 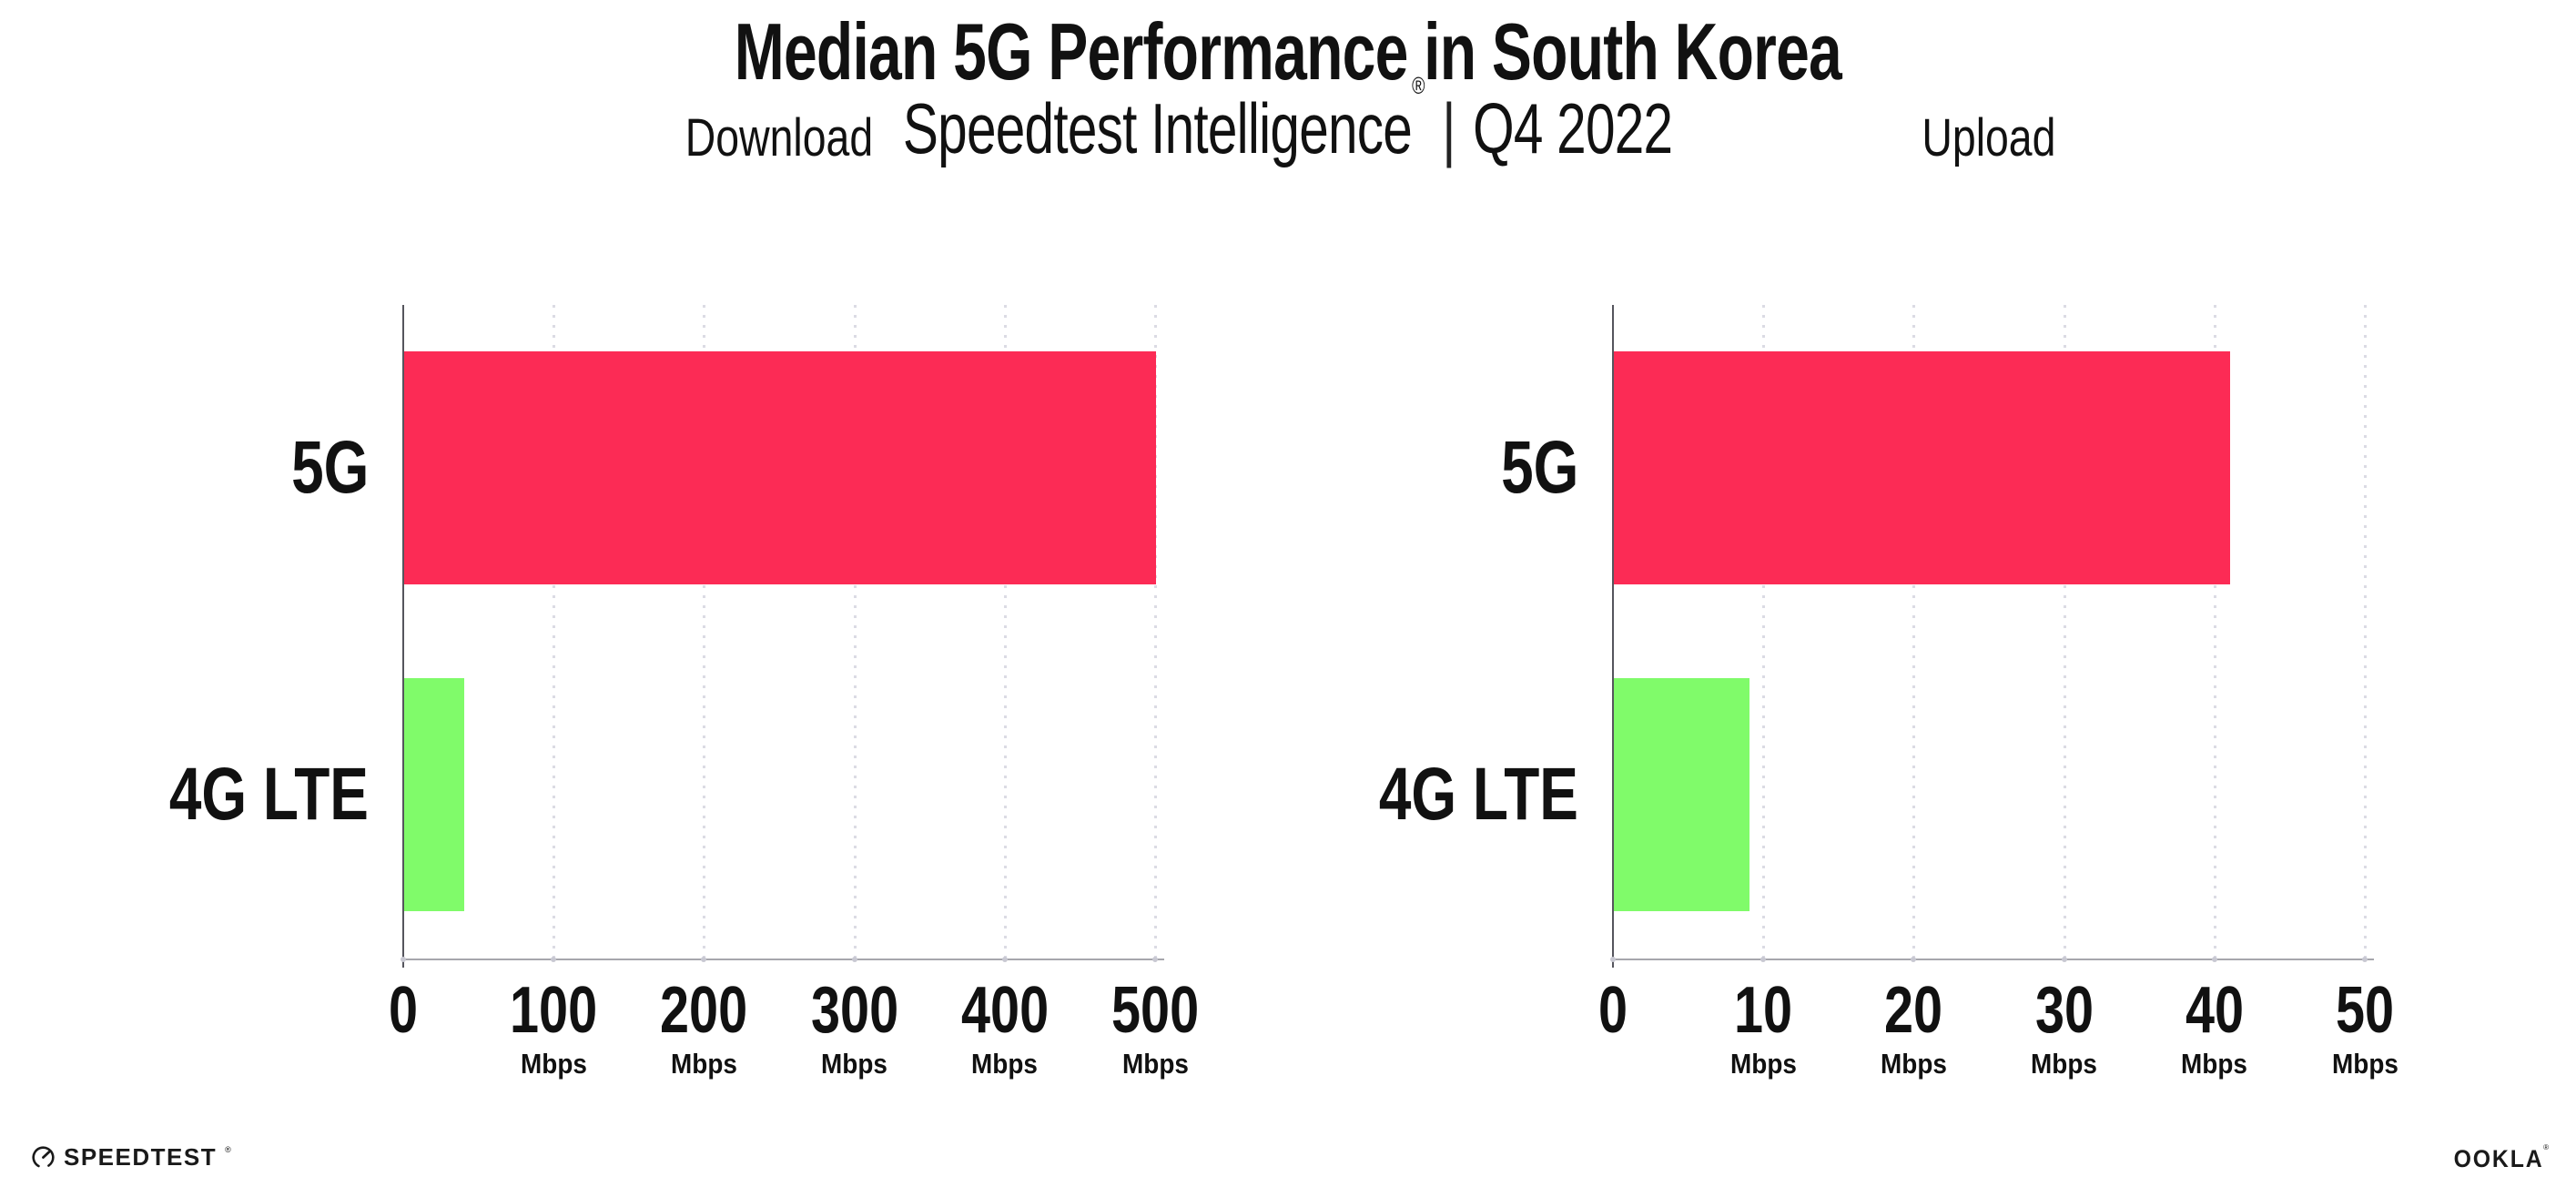 I want to click on ookla-registered-mark: ®, so click(x=2546, y=1147).